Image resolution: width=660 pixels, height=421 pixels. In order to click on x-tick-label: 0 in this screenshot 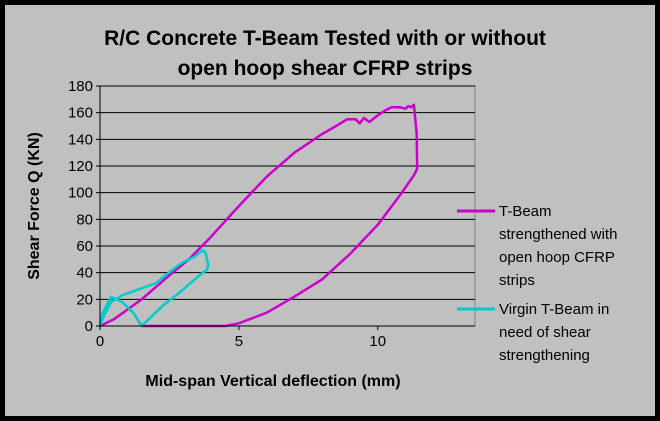, I will do `click(100, 341)`.